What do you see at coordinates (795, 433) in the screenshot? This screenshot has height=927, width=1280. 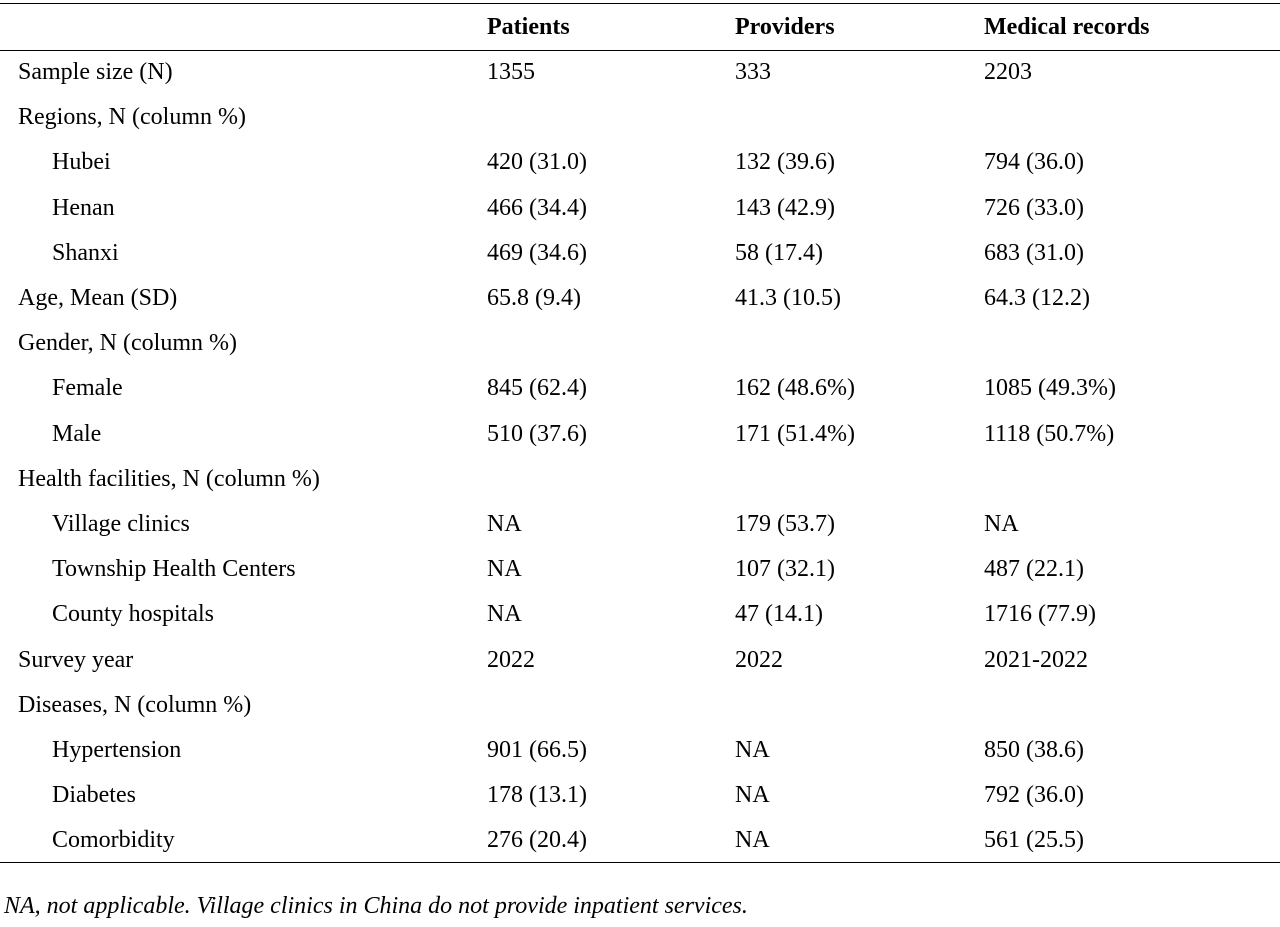 I see `providers-cell: 171 (51.4%)` at bounding box center [795, 433].